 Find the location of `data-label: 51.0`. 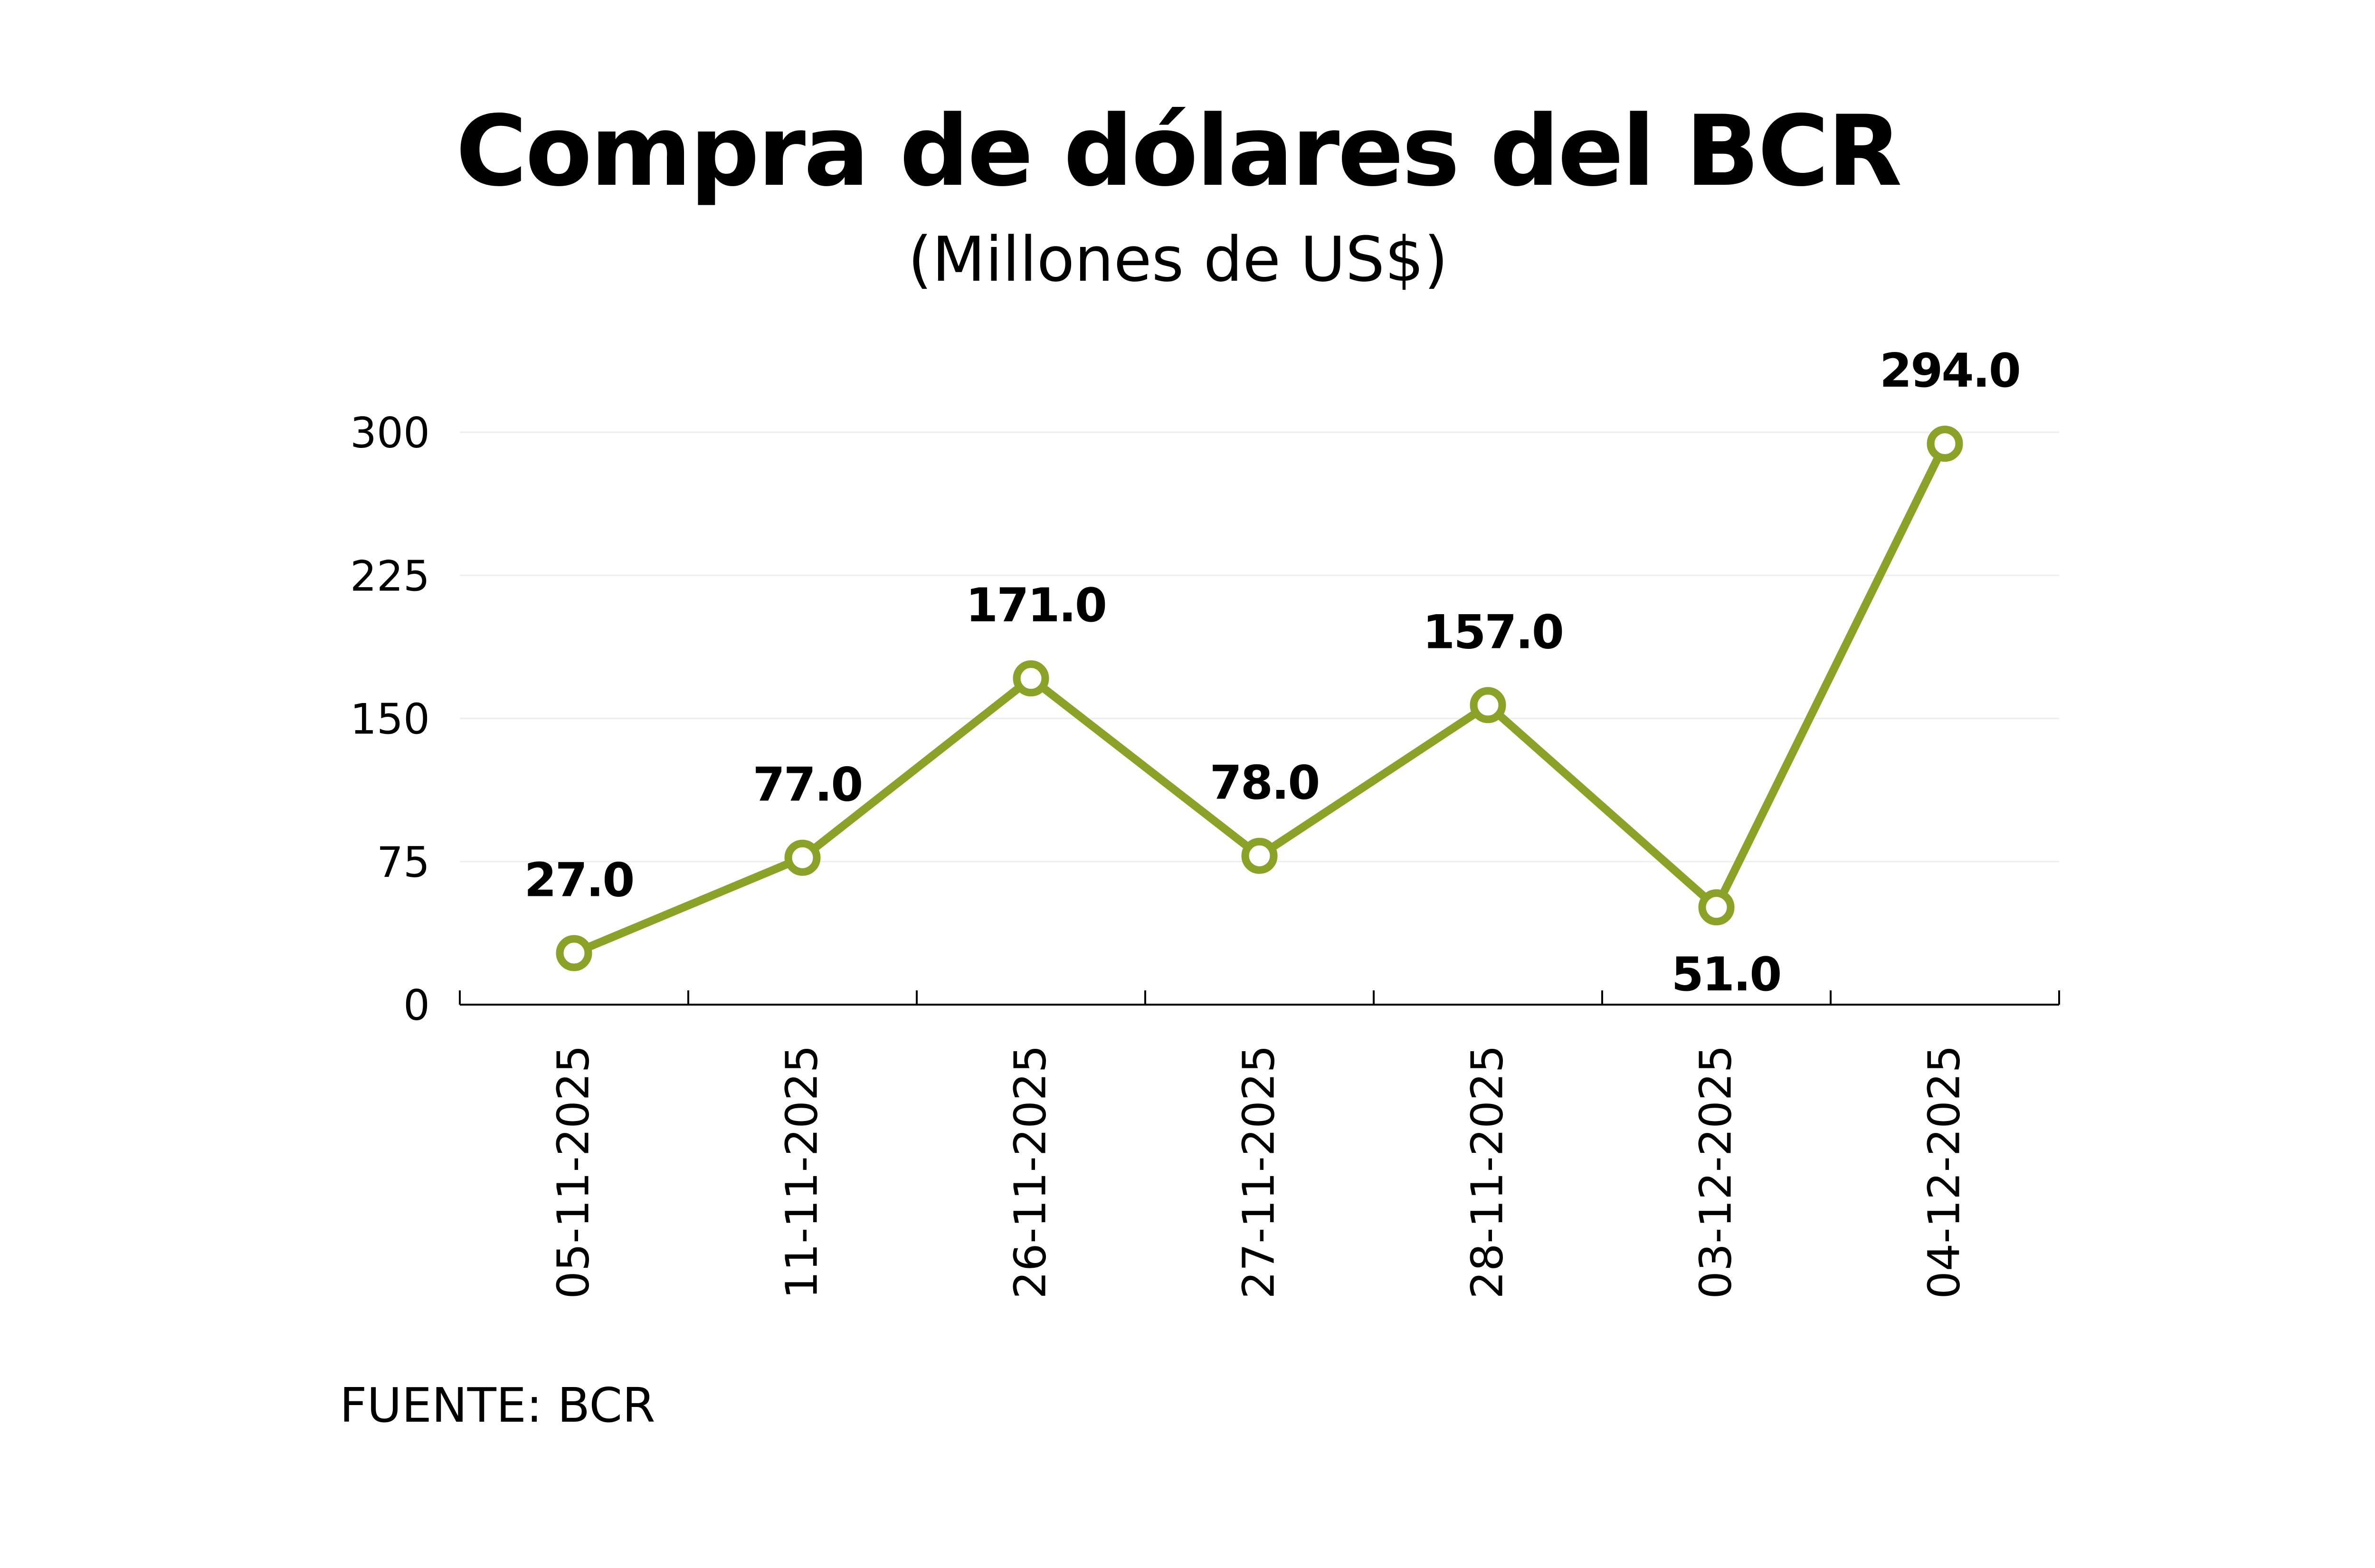

data-label: 51.0 is located at coordinates (1726, 975).